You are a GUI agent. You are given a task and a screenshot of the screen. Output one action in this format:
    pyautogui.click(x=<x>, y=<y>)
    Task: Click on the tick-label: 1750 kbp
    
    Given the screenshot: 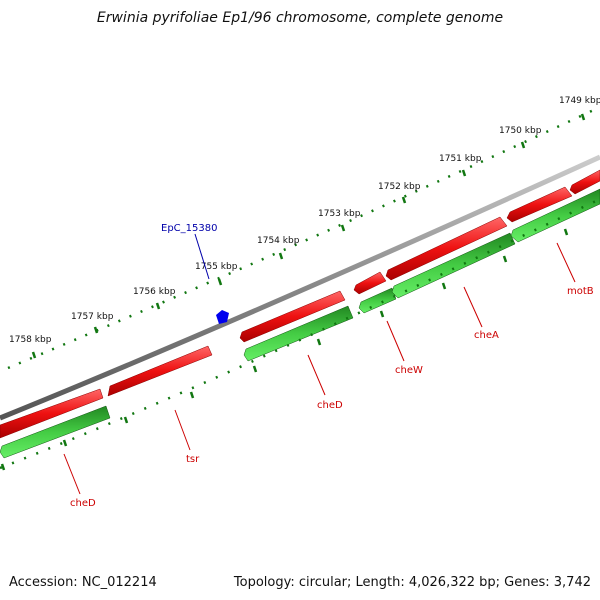 What is the action you would take?
    pyautogui.click(x=520, y=131)
    